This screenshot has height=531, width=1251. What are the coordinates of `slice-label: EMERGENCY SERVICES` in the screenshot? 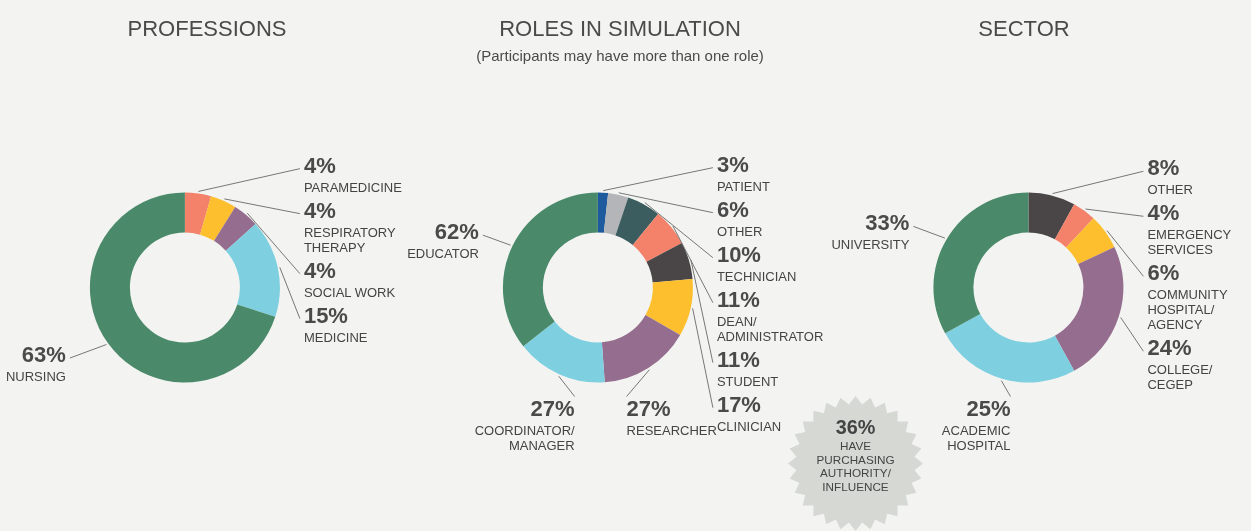 It's located at (1189, 242).